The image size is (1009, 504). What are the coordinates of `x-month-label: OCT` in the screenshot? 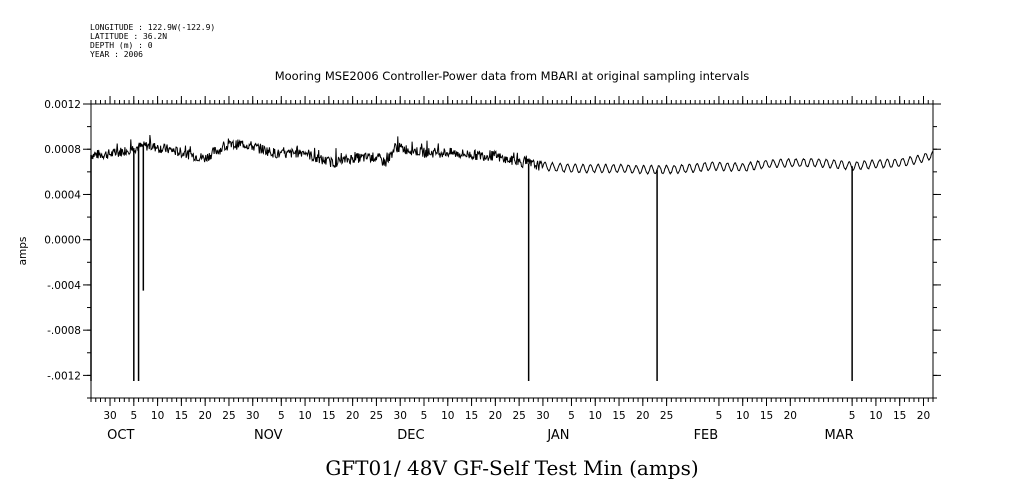 It's located at (120, 435).